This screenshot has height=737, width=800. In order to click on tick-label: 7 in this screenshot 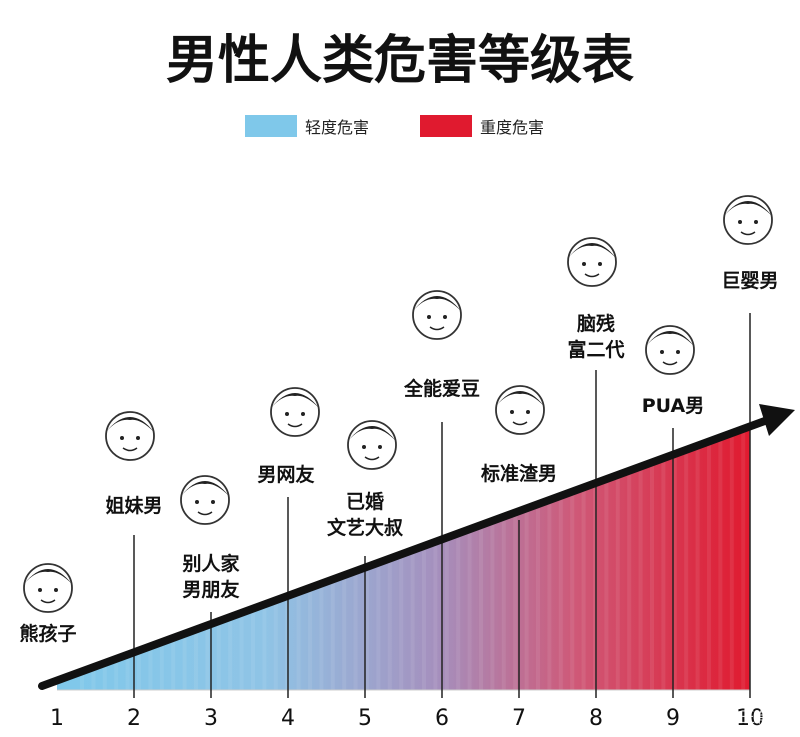, I will do `click(519, 718)`.